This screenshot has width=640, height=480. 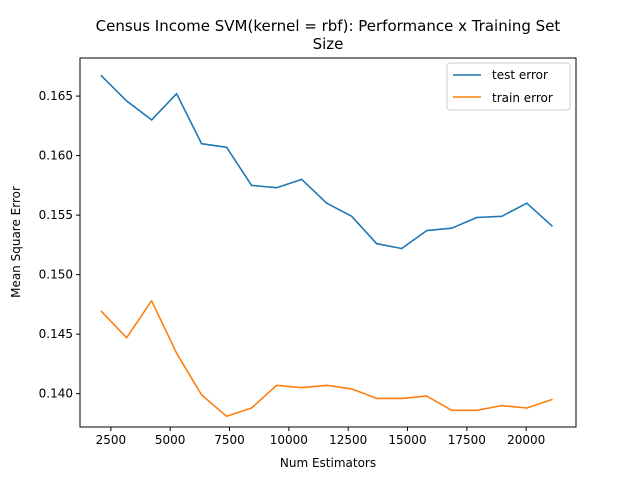 I want to click on legend-label-test-error: test error, so click(x=520, y=75).